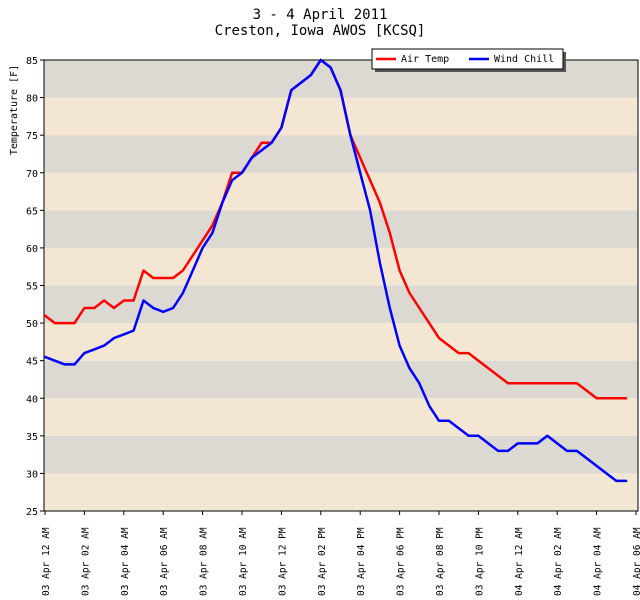 This screenshot has height=600, width=640. I want to click on legend: Air Temp Wind Chill, so click(468, 60).